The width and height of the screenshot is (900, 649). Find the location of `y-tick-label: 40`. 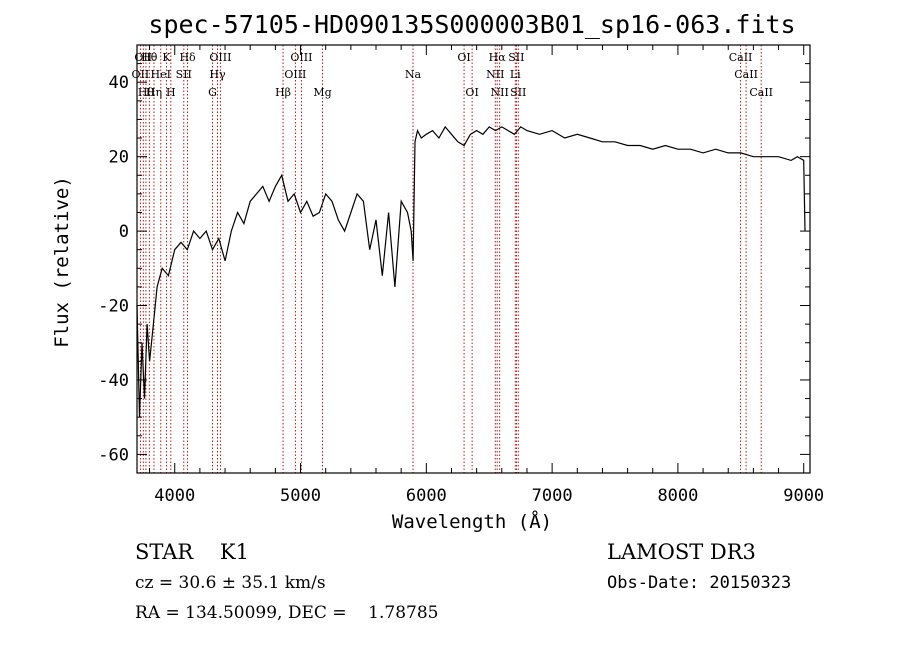

y-tick-label: 40 is located at coordinates (119, 83).